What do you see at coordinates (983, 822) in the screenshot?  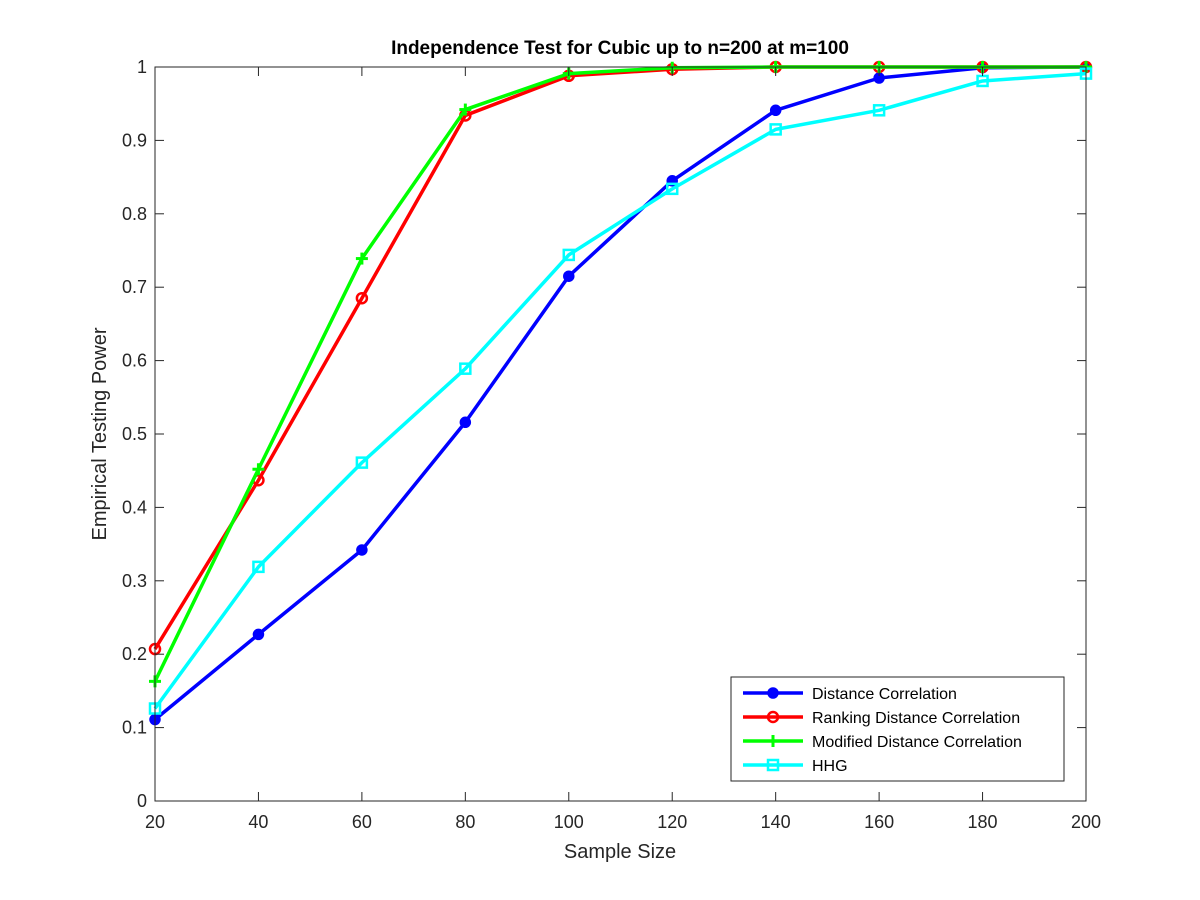 I see `x-tick-label-8: 180` at bounding box center [983, 822].